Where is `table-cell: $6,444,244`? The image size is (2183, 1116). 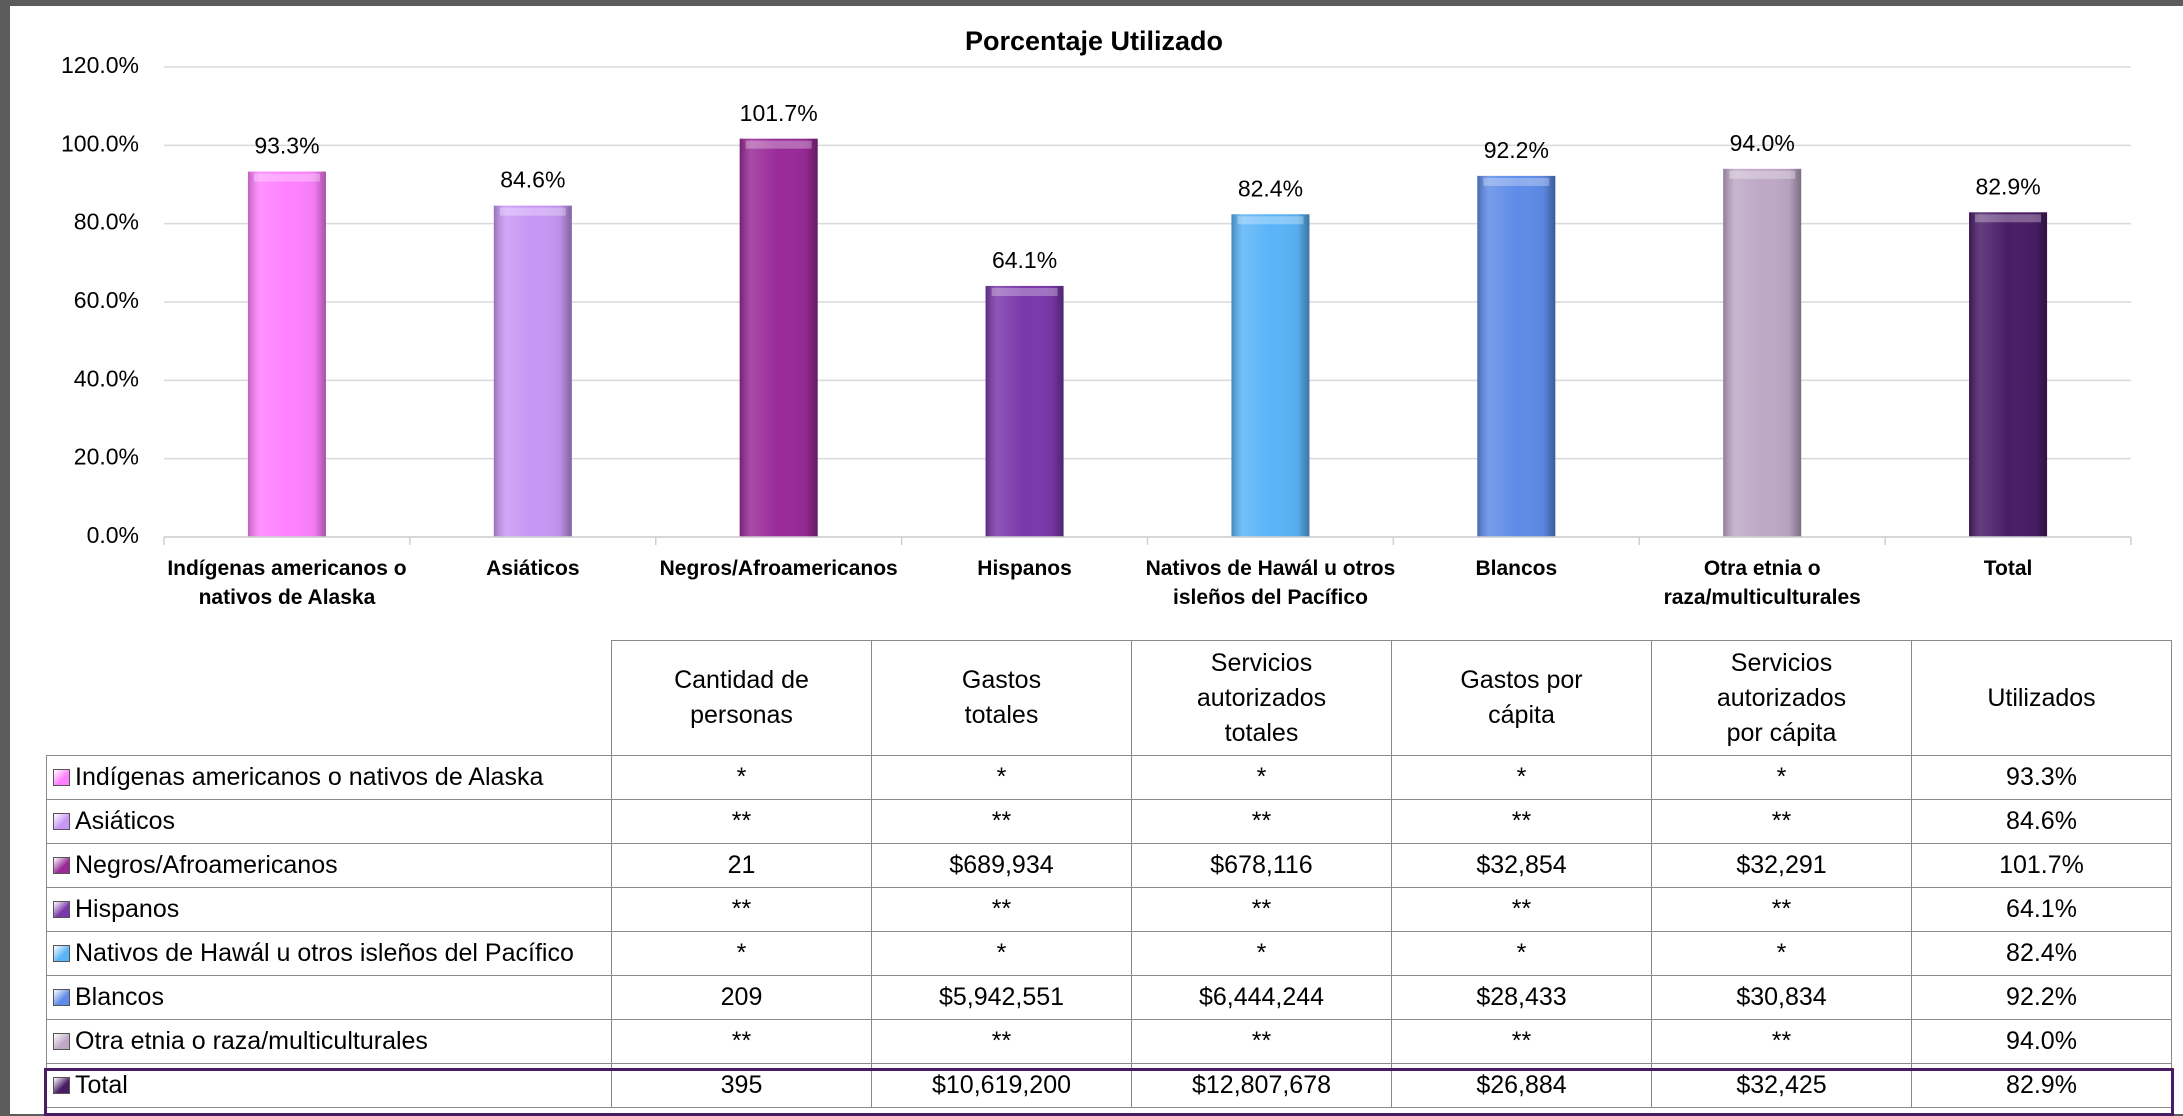
table-cell: $6,444,244 is located at coordinates (1261, 997).